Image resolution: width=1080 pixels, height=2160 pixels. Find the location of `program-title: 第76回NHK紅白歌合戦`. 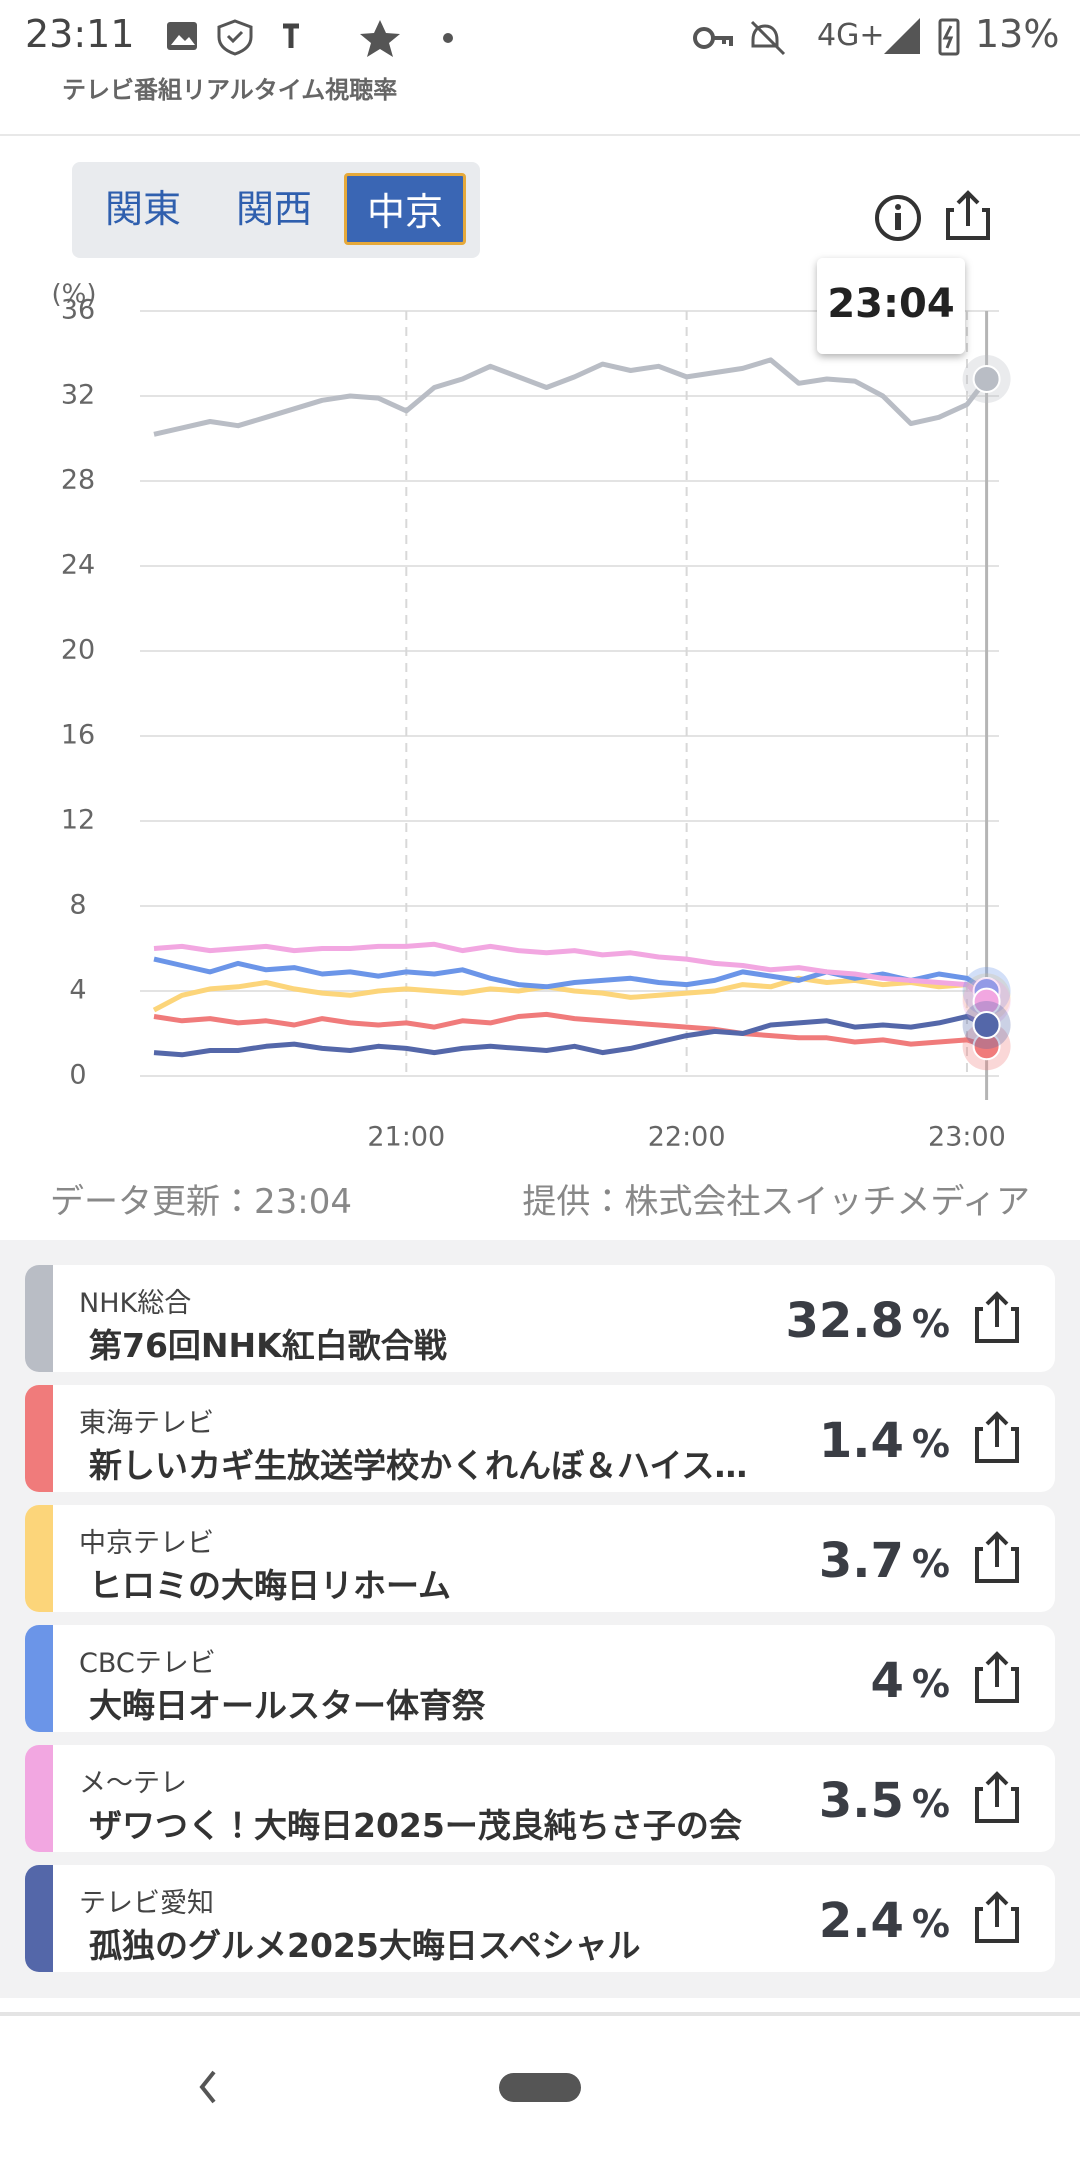

program-title: 第76回NHK紅白歌合戦 is located at coordinates (268, 1345).